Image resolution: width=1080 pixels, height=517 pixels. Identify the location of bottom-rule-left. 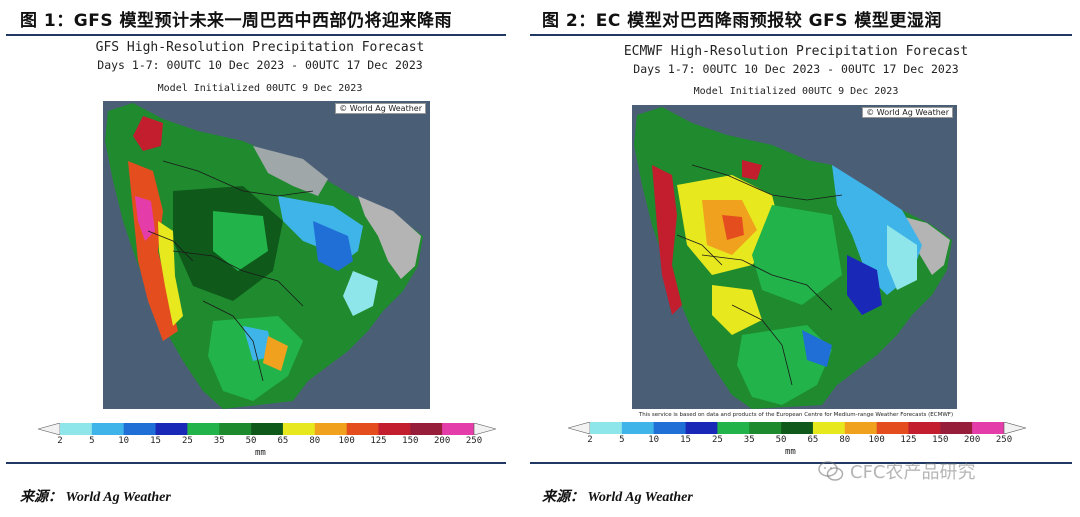
(256, 463).